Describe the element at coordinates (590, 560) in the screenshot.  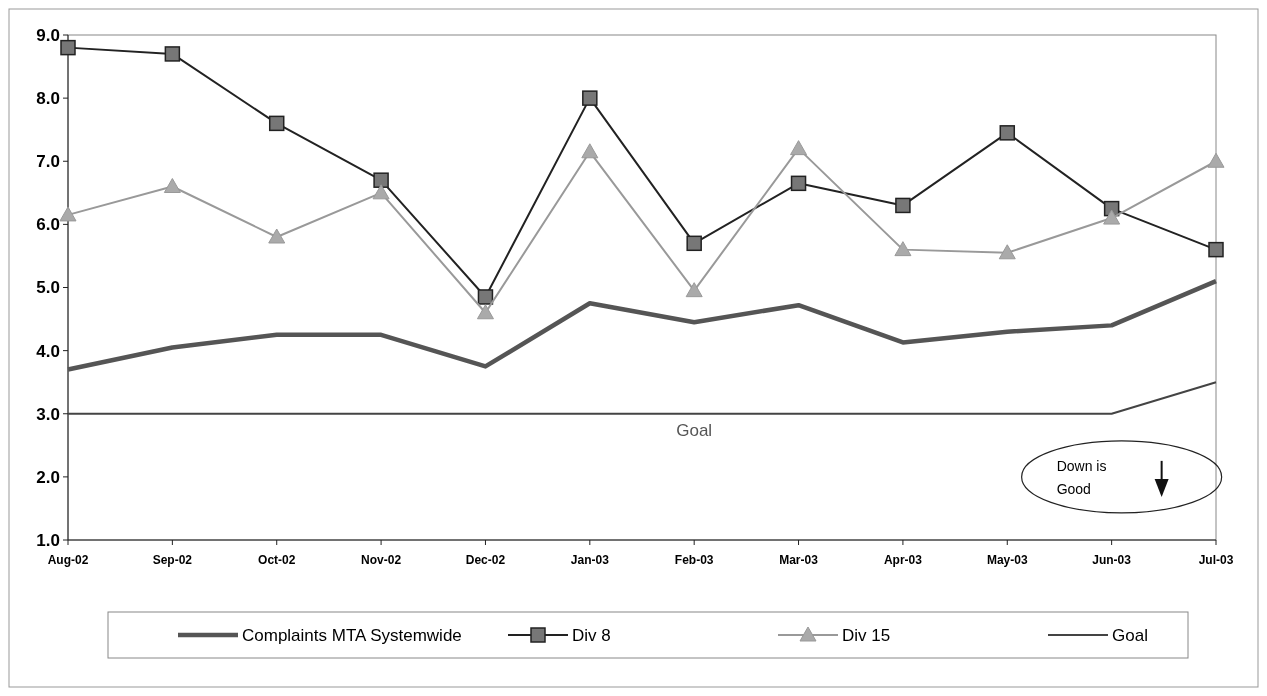
I see `x-tick-label: Jan-03` at that location.